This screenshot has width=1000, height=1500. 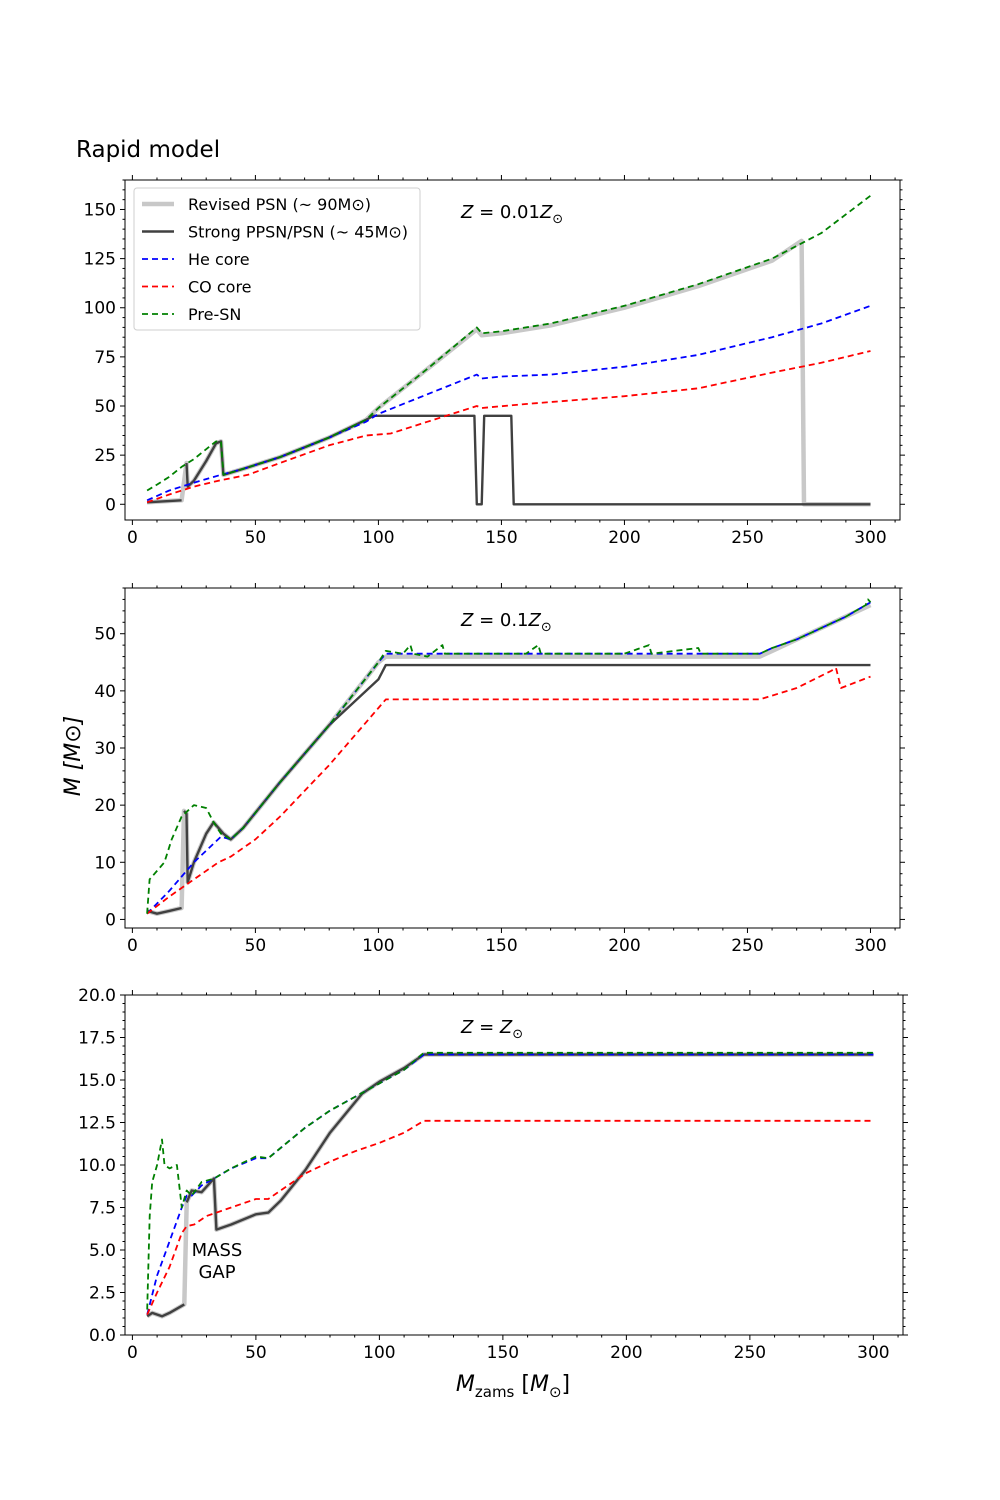 I want to click on y-tick-label: 150, so click(x=100, y=210).